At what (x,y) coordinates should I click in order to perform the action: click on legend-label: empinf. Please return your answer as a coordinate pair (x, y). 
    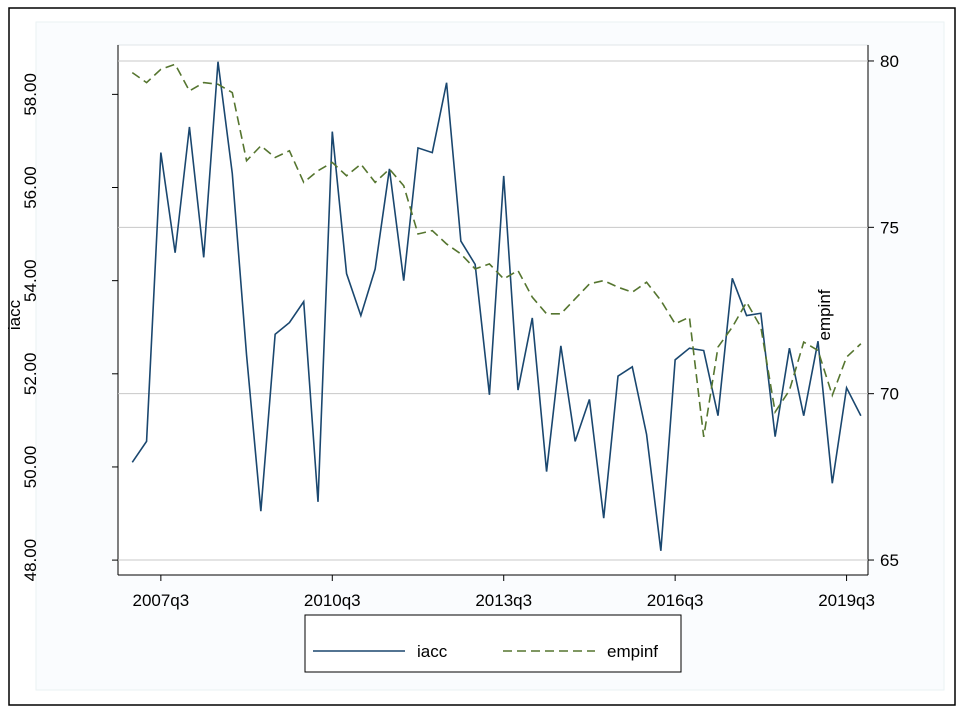
    Looking at the image, I should click on (632, 651).